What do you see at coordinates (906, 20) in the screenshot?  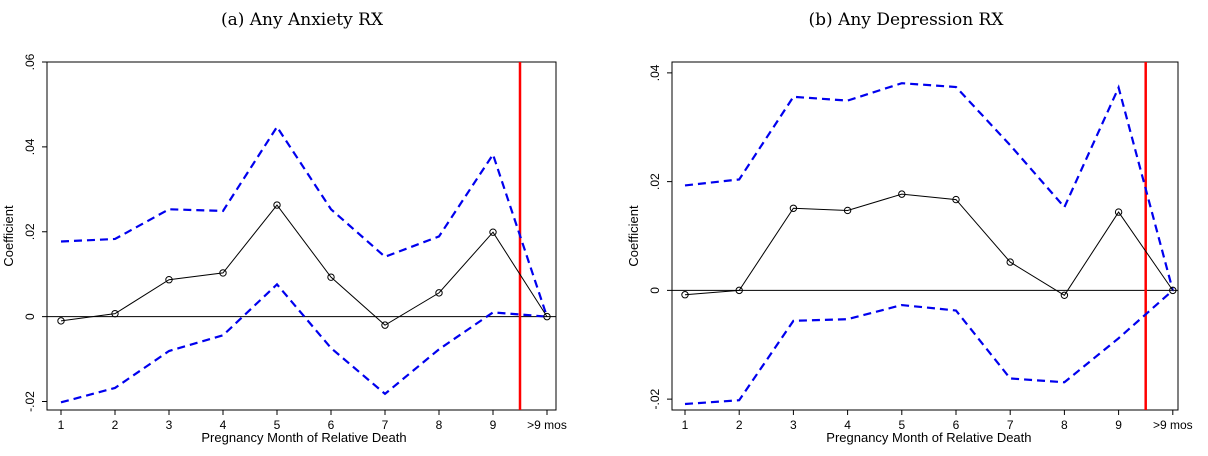 I see `chart-title: (b) Any Depression RX` at bounding box center [906, 20].